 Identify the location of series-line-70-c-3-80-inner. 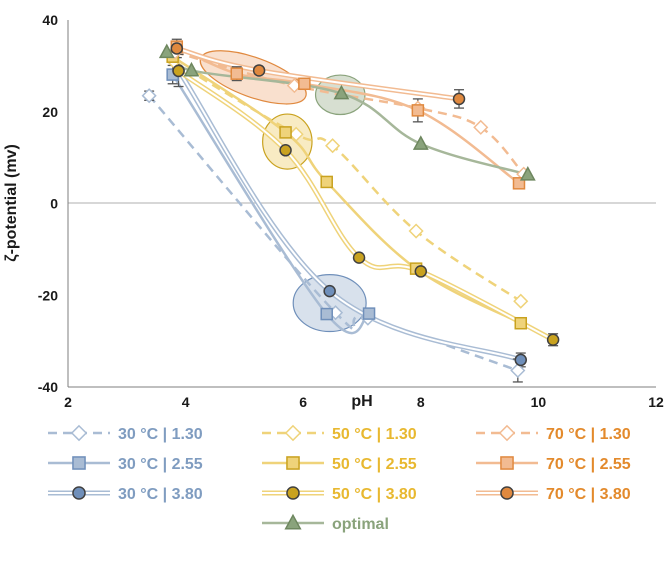
(318, 73).